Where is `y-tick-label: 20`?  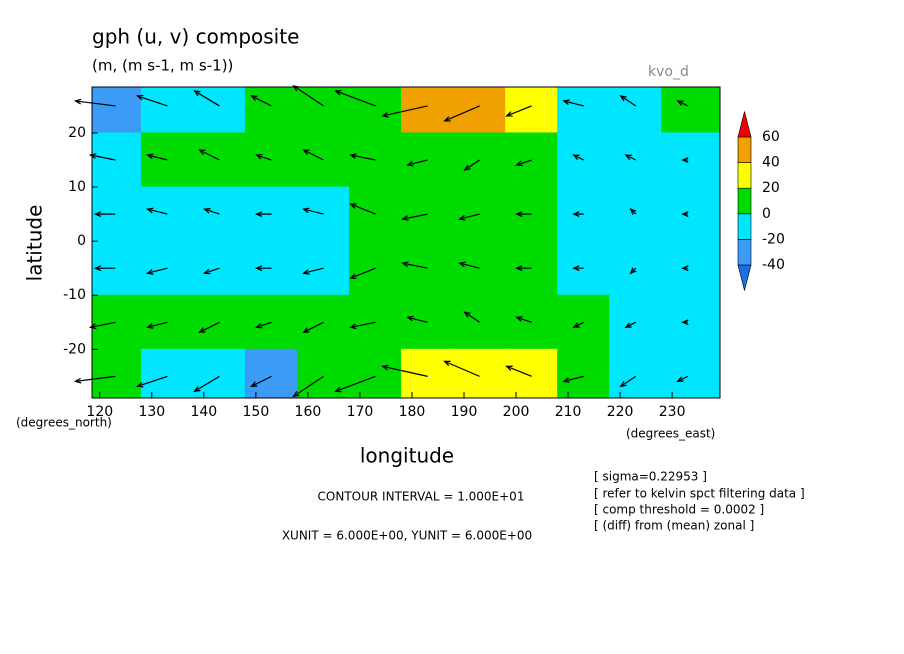
y-tick-label: 20 is located at coordinates (77, 133).